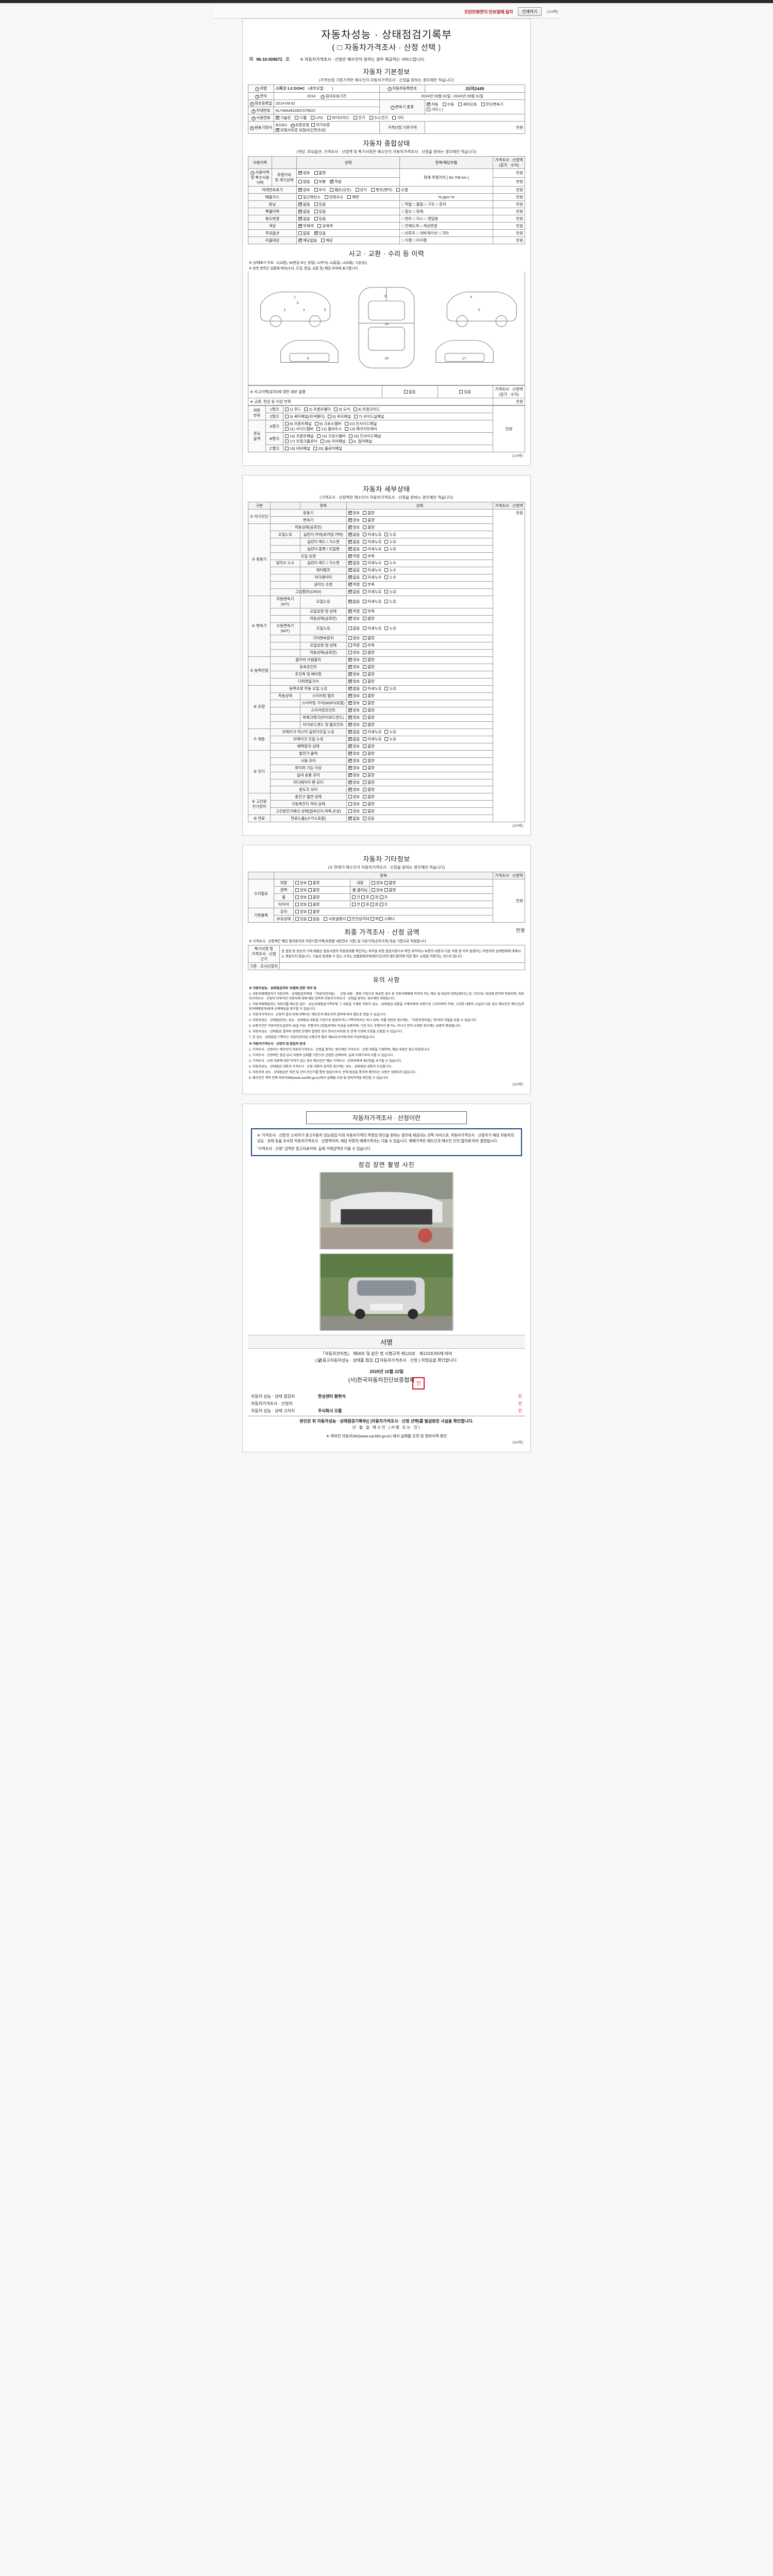 The height and width of the screenshot is (2576, 773). Describe the element at coordinates (393, 912) in the screenshot. I see `cell-state-glass: 양호 불량` at that location.